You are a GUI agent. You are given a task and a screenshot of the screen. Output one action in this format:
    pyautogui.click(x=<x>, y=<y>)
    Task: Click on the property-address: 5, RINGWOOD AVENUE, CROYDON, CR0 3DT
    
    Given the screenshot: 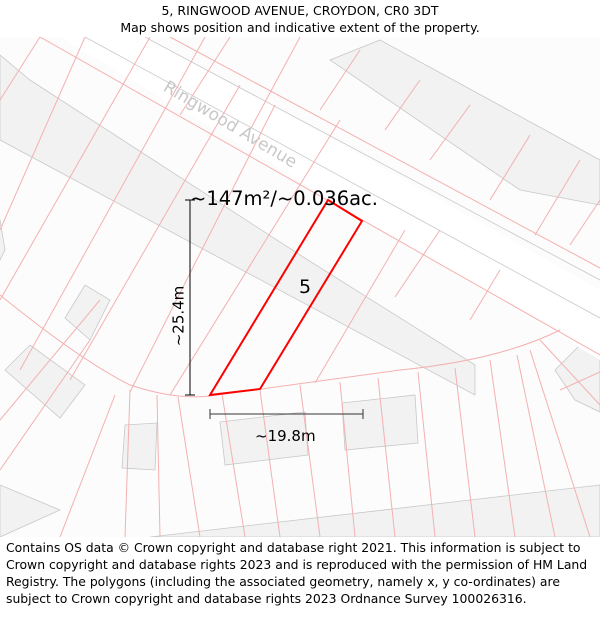 What is the action you would take?
    pyautogui.click(x=300, y=10)
    